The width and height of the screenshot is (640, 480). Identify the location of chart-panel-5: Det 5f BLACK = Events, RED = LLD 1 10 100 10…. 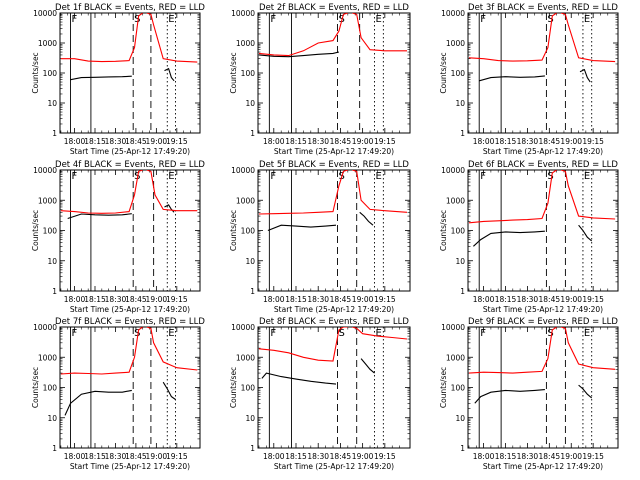
(320, 237).